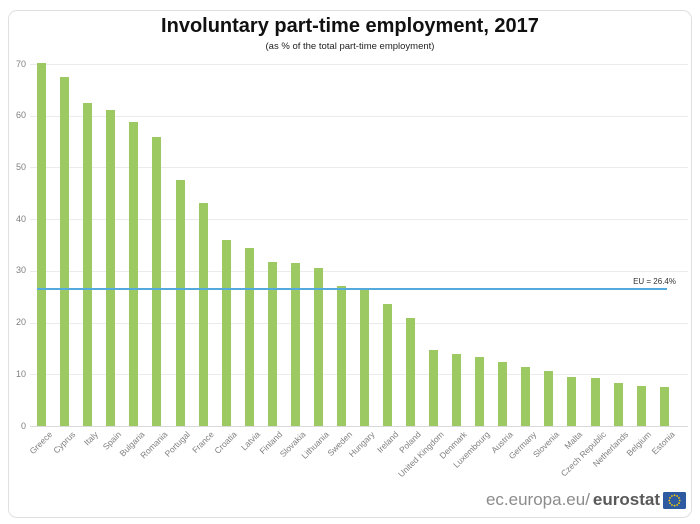 This screenshot has height=524, width=700. I want to click on x-category-label: Croatia, so click(225, 442).